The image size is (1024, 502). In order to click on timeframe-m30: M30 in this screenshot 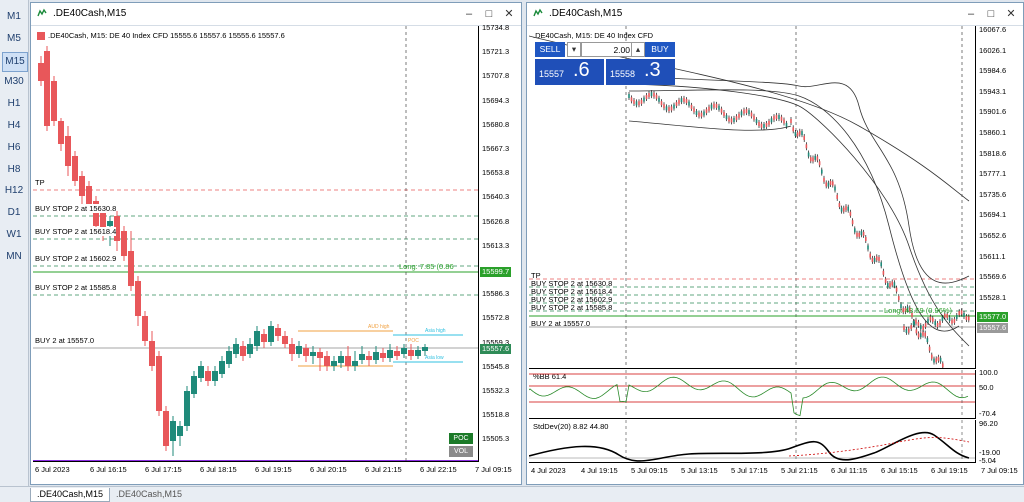, I will do `click(14, 82)`.